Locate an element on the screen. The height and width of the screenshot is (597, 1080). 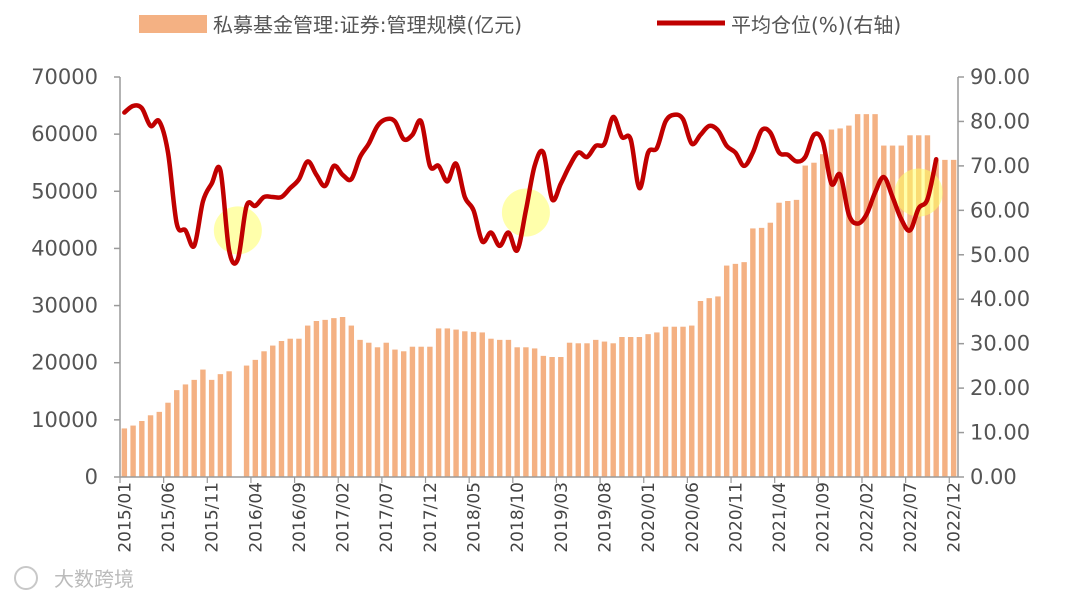
x-axis-tick-label: 2016/09 is located at coordinates (300, 517).